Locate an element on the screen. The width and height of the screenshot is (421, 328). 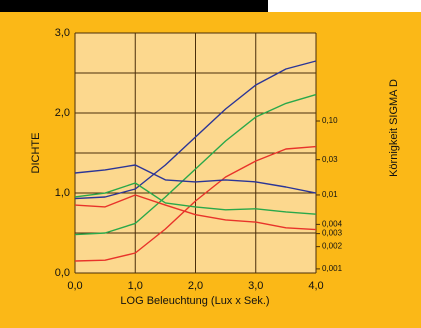
y2-tick-label: 0,03 is located at coordinates (330, 159).